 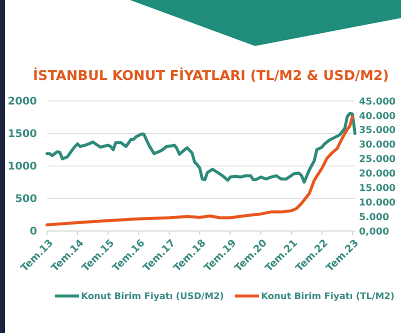 I want to click on y-tick-label: 1000, so click(x=22, y=166).